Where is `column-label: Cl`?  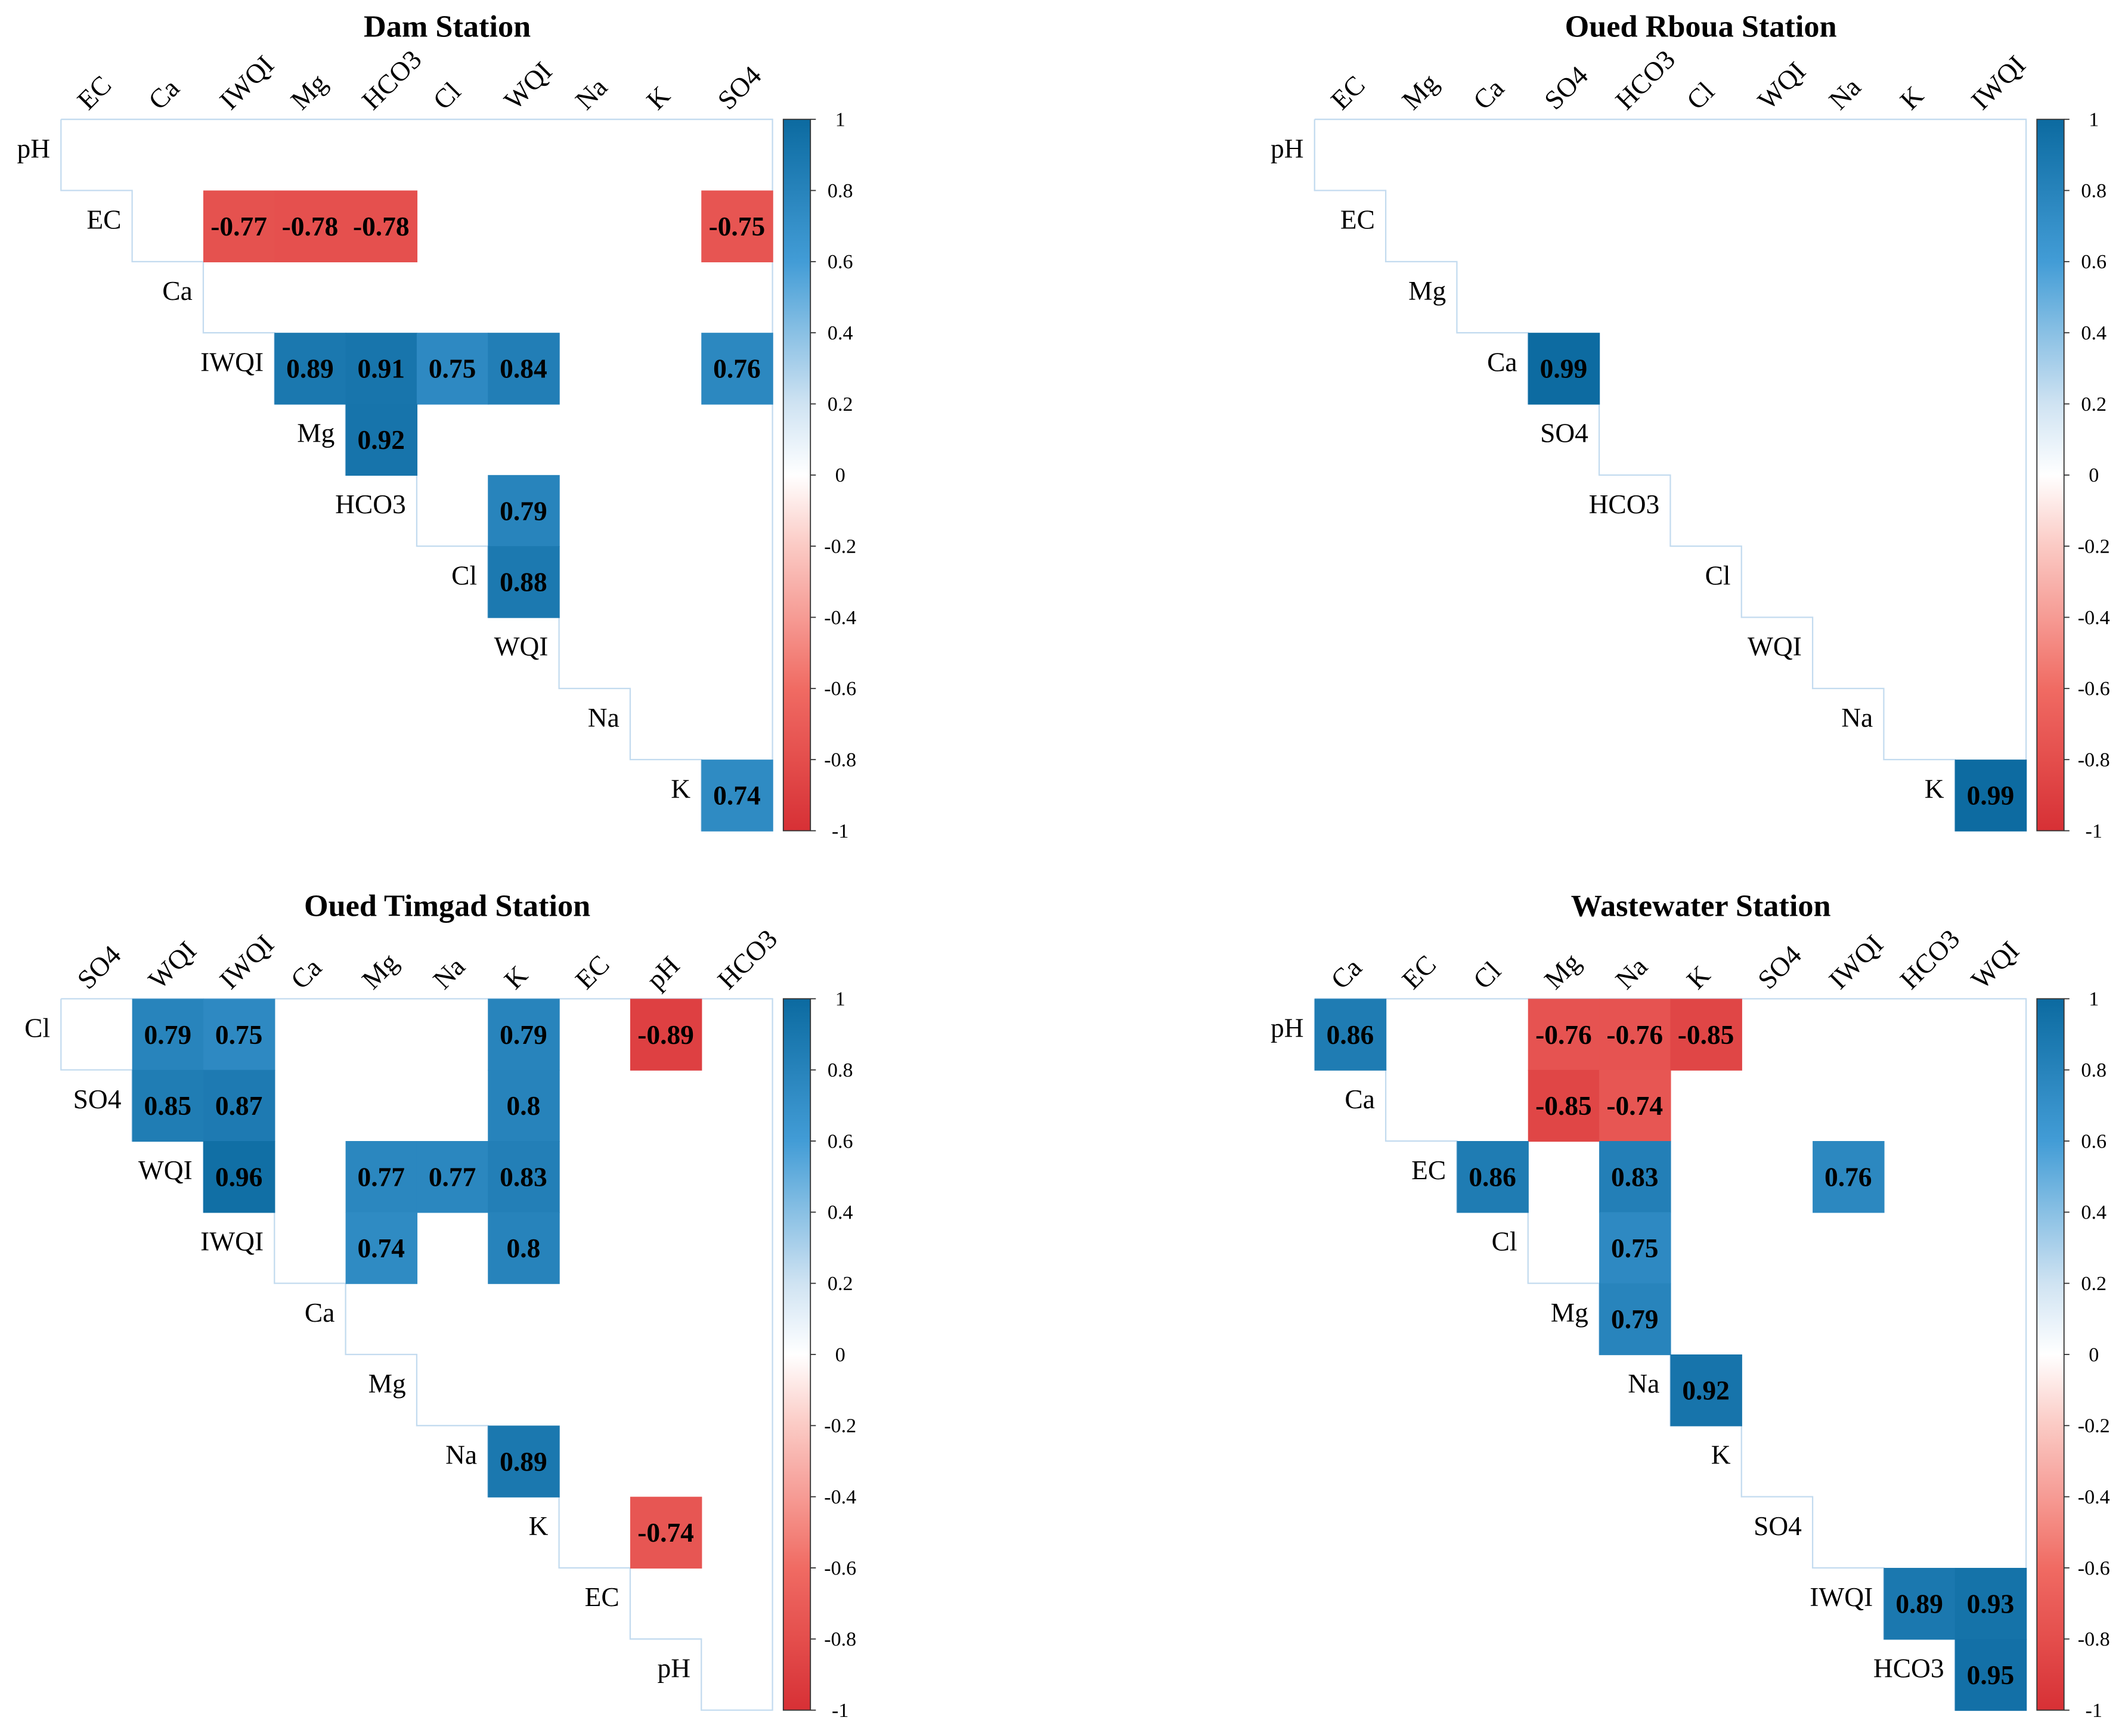
column-label: Cl is located at coordinates (1486, 974).